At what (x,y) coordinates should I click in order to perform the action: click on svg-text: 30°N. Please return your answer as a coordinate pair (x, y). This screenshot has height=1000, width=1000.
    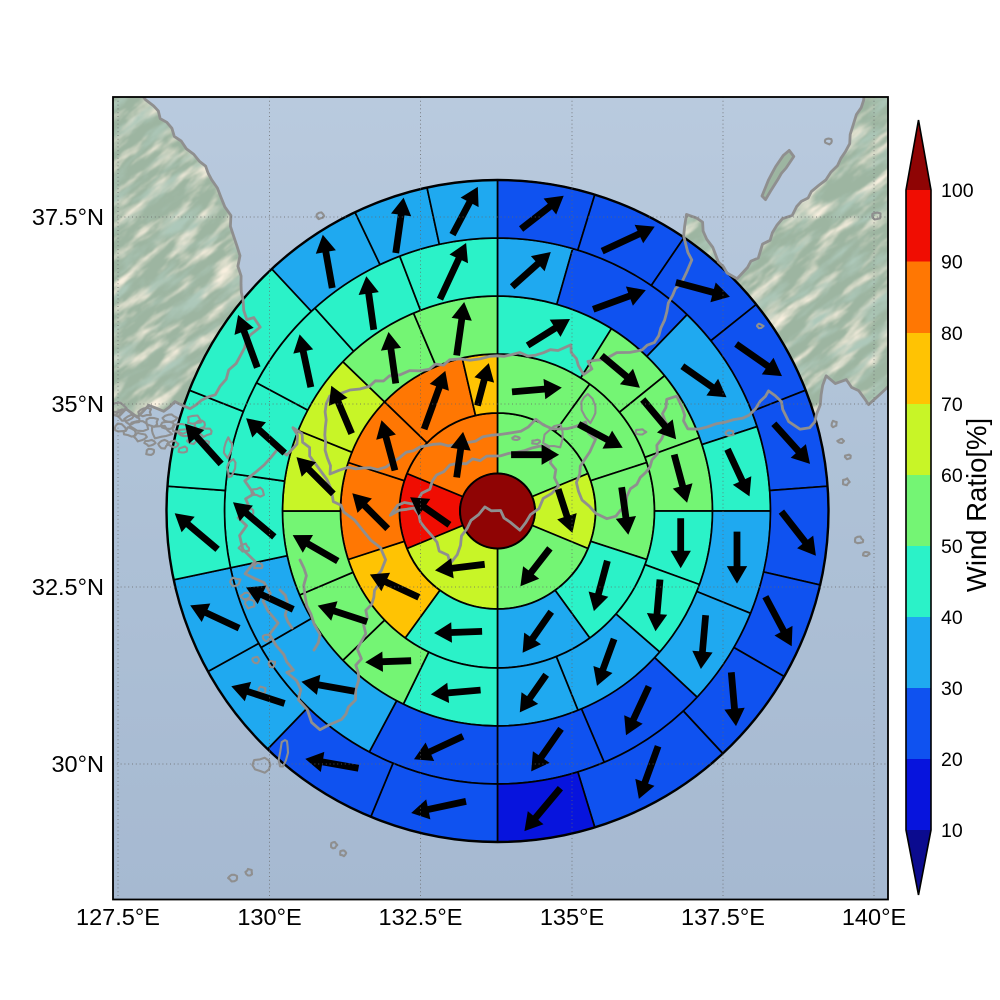
    Looking at the image, I should click on (77, 764).